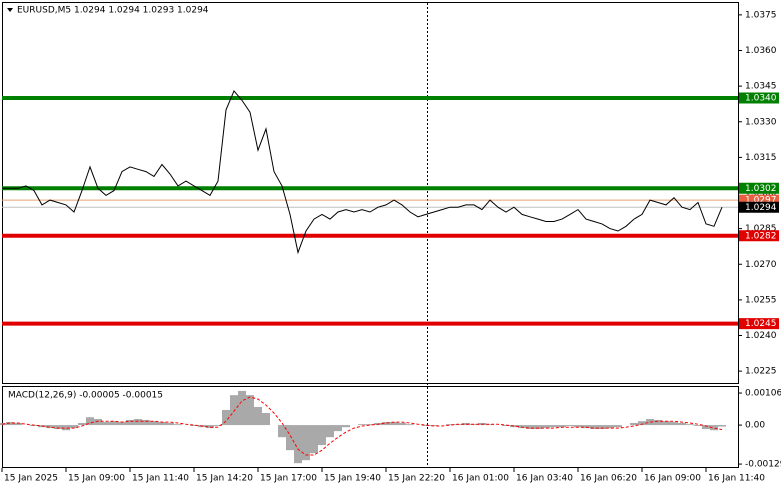  I want to click on y-tick-label: 1.0330, so click(761, 122).